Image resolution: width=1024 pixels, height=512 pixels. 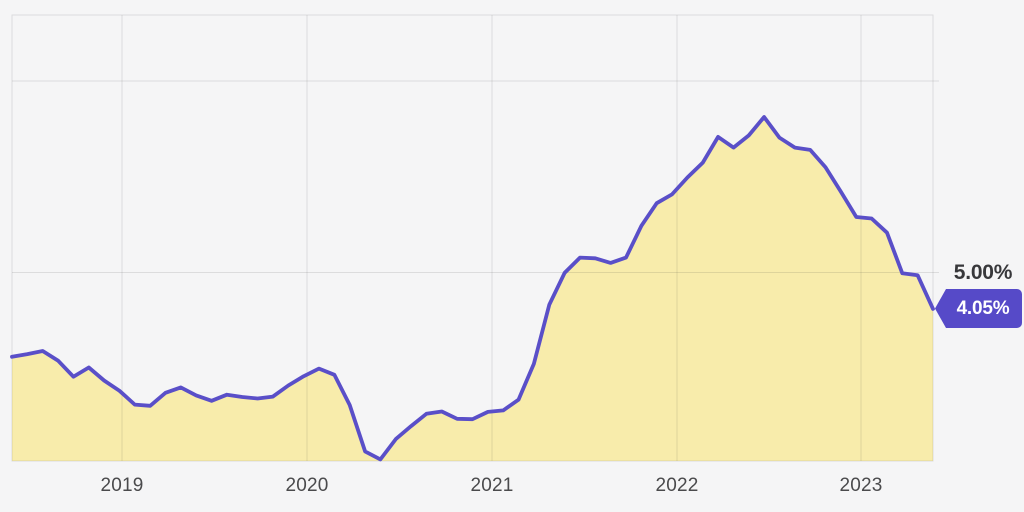 What do you see at coordinates (861, 485) in the screenshot?
I see `x-tick-label: 2023` at bounding box center [861, 485].